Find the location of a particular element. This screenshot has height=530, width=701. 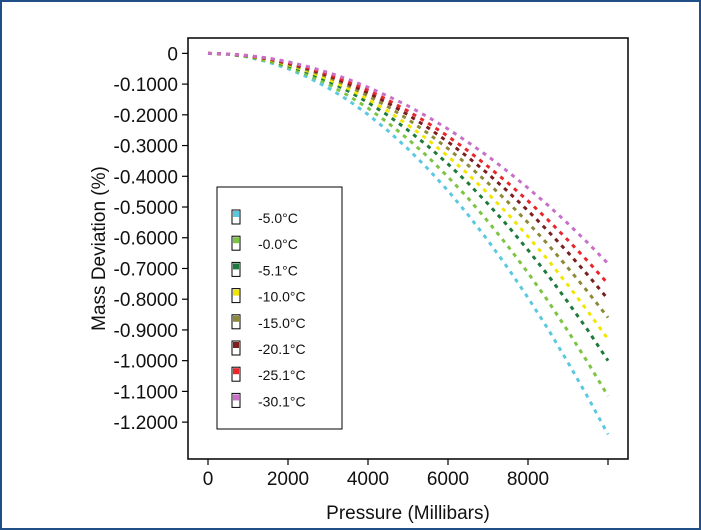

legend-item: -5.1°C is located at coordinates (264, 269).